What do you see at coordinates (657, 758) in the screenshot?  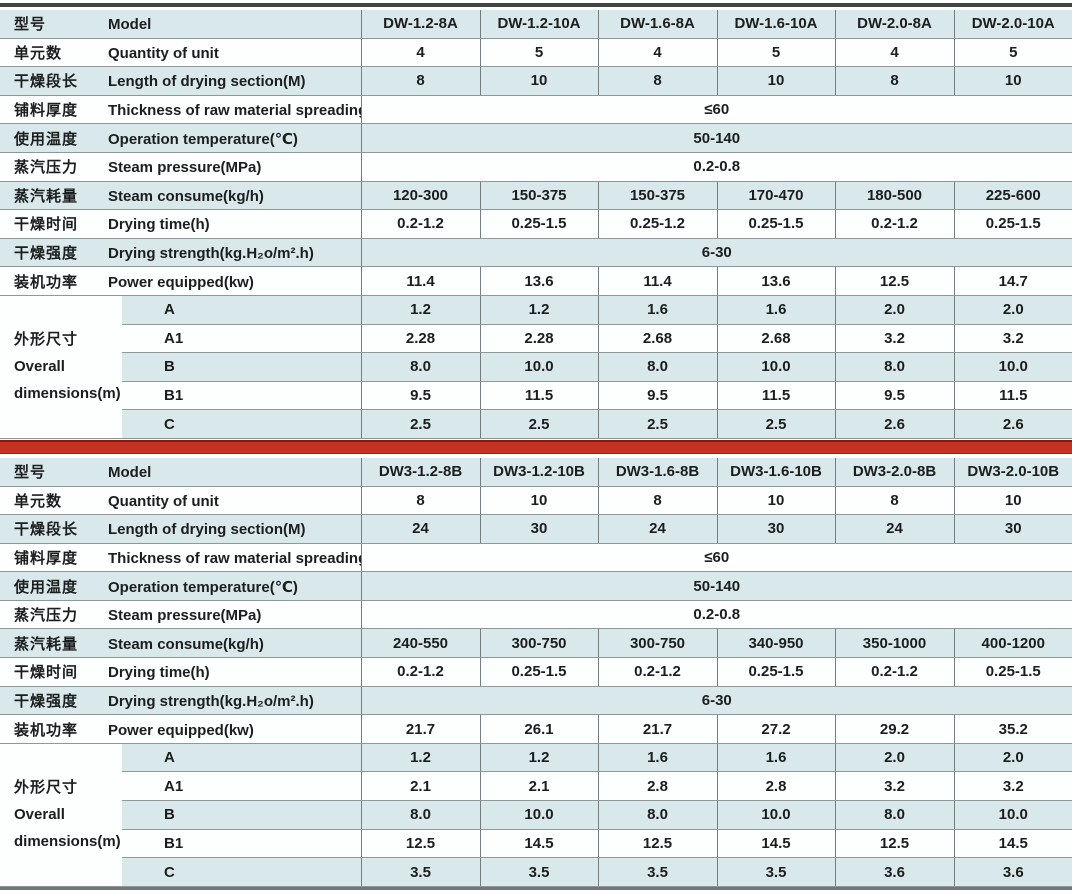 I see `cell-dim-a-col3: 1.6` at bounding box center [657, 758].